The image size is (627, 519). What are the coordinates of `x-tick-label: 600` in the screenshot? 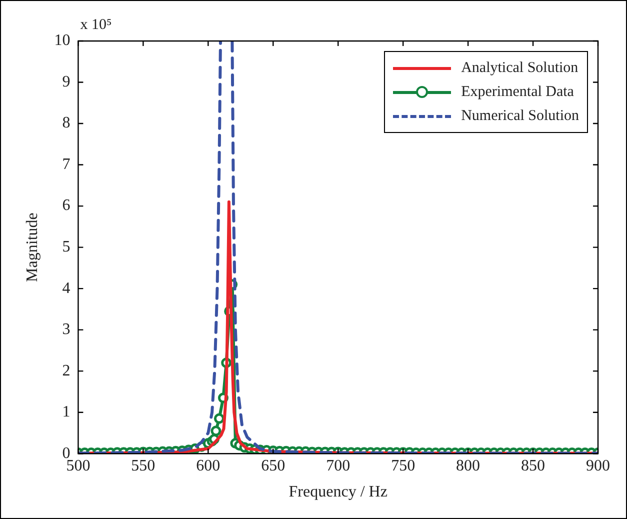 It's located at (208, 465).